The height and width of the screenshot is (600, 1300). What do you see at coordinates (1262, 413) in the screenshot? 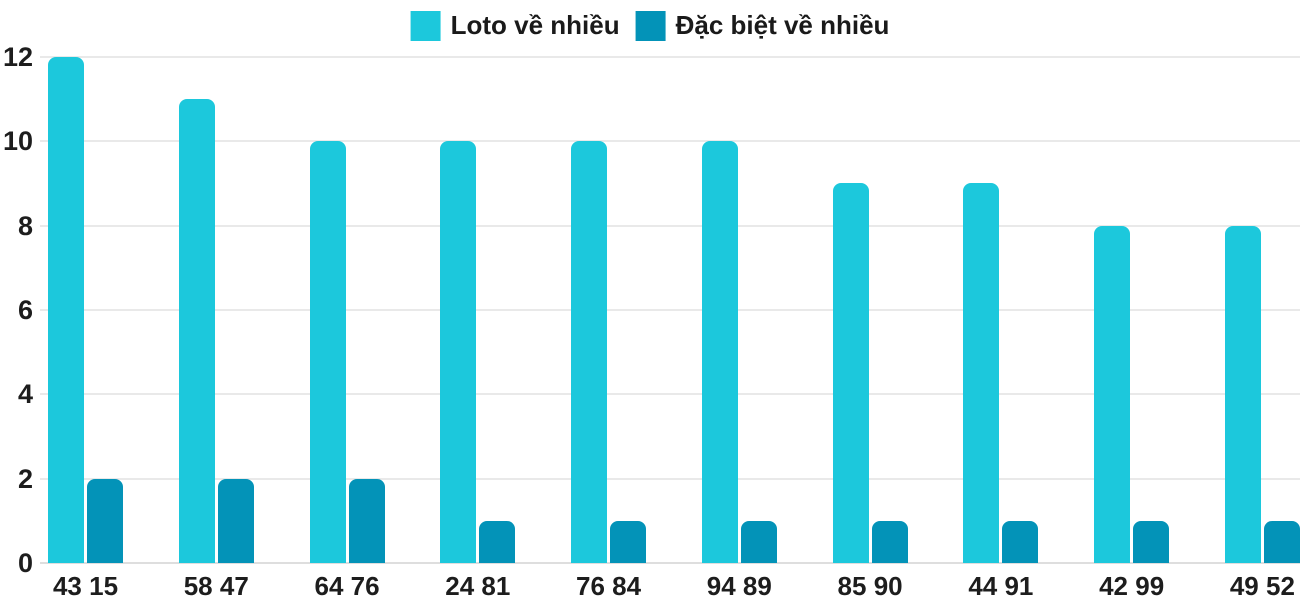
I see `bar-group-49-52: 49 52` at bounding box center [1262, 413].